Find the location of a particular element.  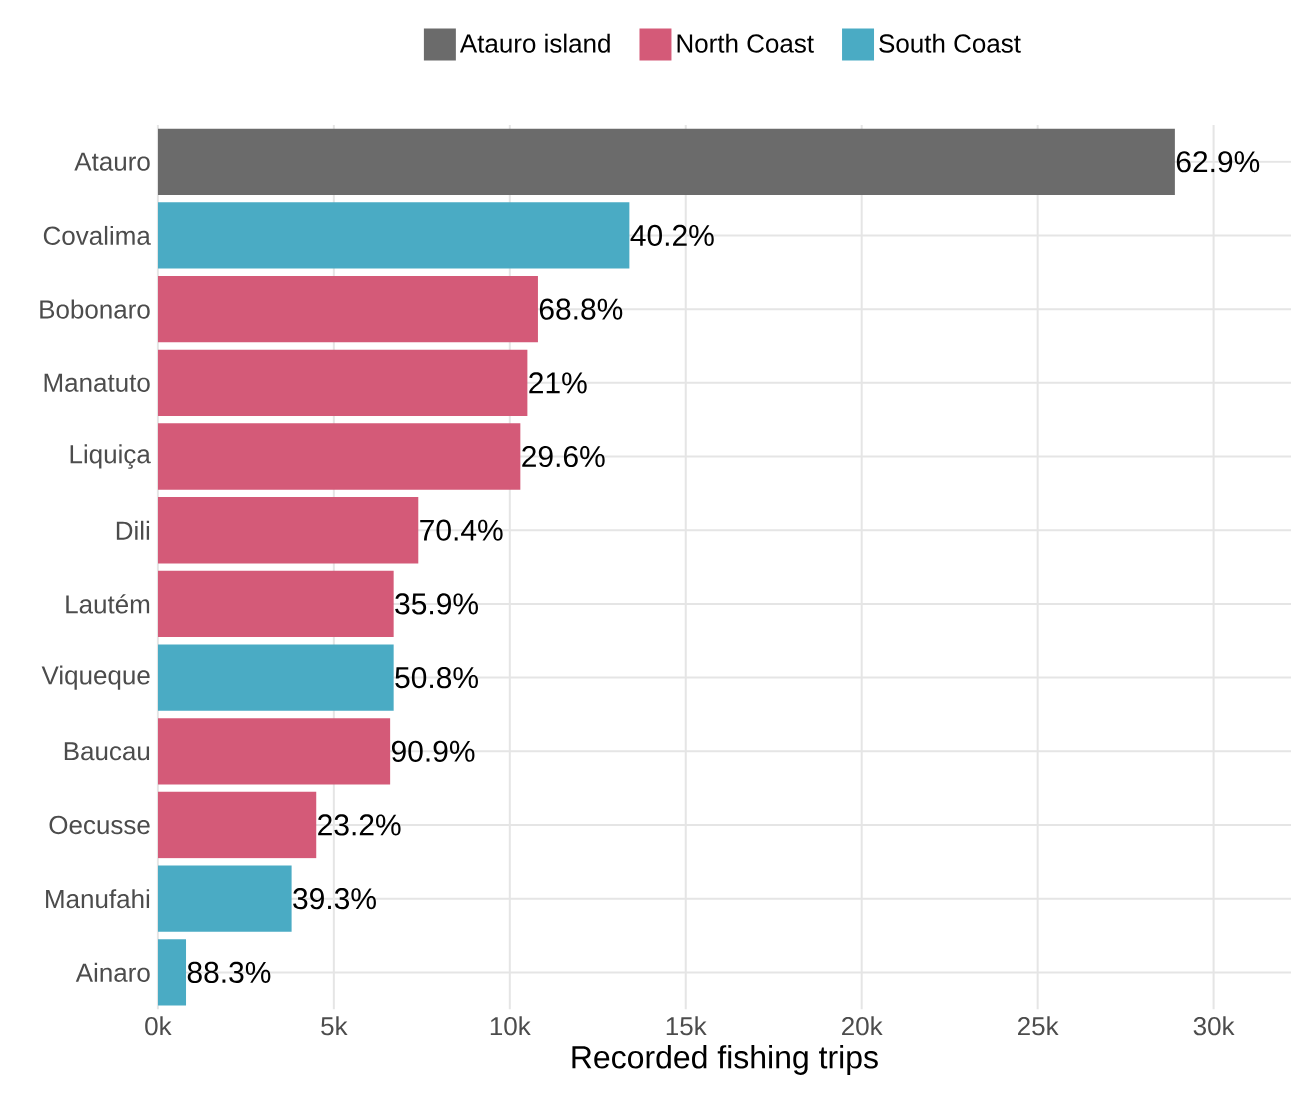

legend-label: South Coast is located at coordinates (950, 43).